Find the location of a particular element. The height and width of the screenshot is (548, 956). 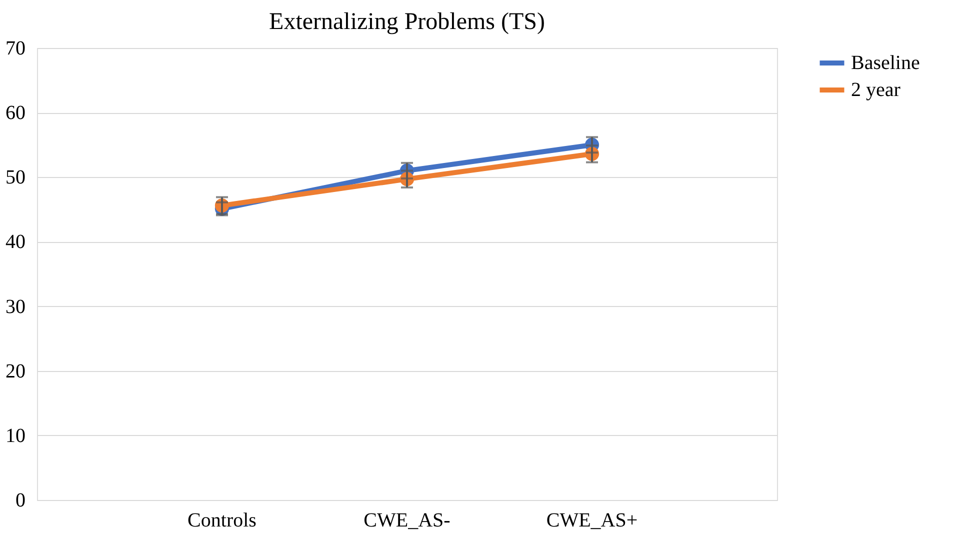

y-tick-label: 10 is located at coordinates (16, 435).